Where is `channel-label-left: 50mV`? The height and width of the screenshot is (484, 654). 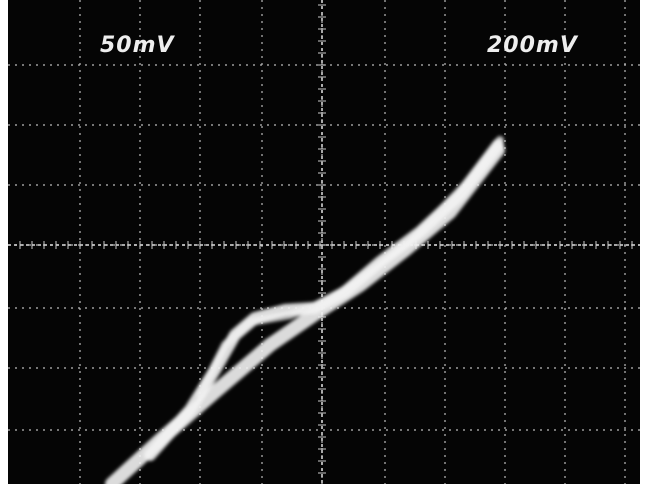 channel-label-left: 50mV is located at coordinates (138, 45).